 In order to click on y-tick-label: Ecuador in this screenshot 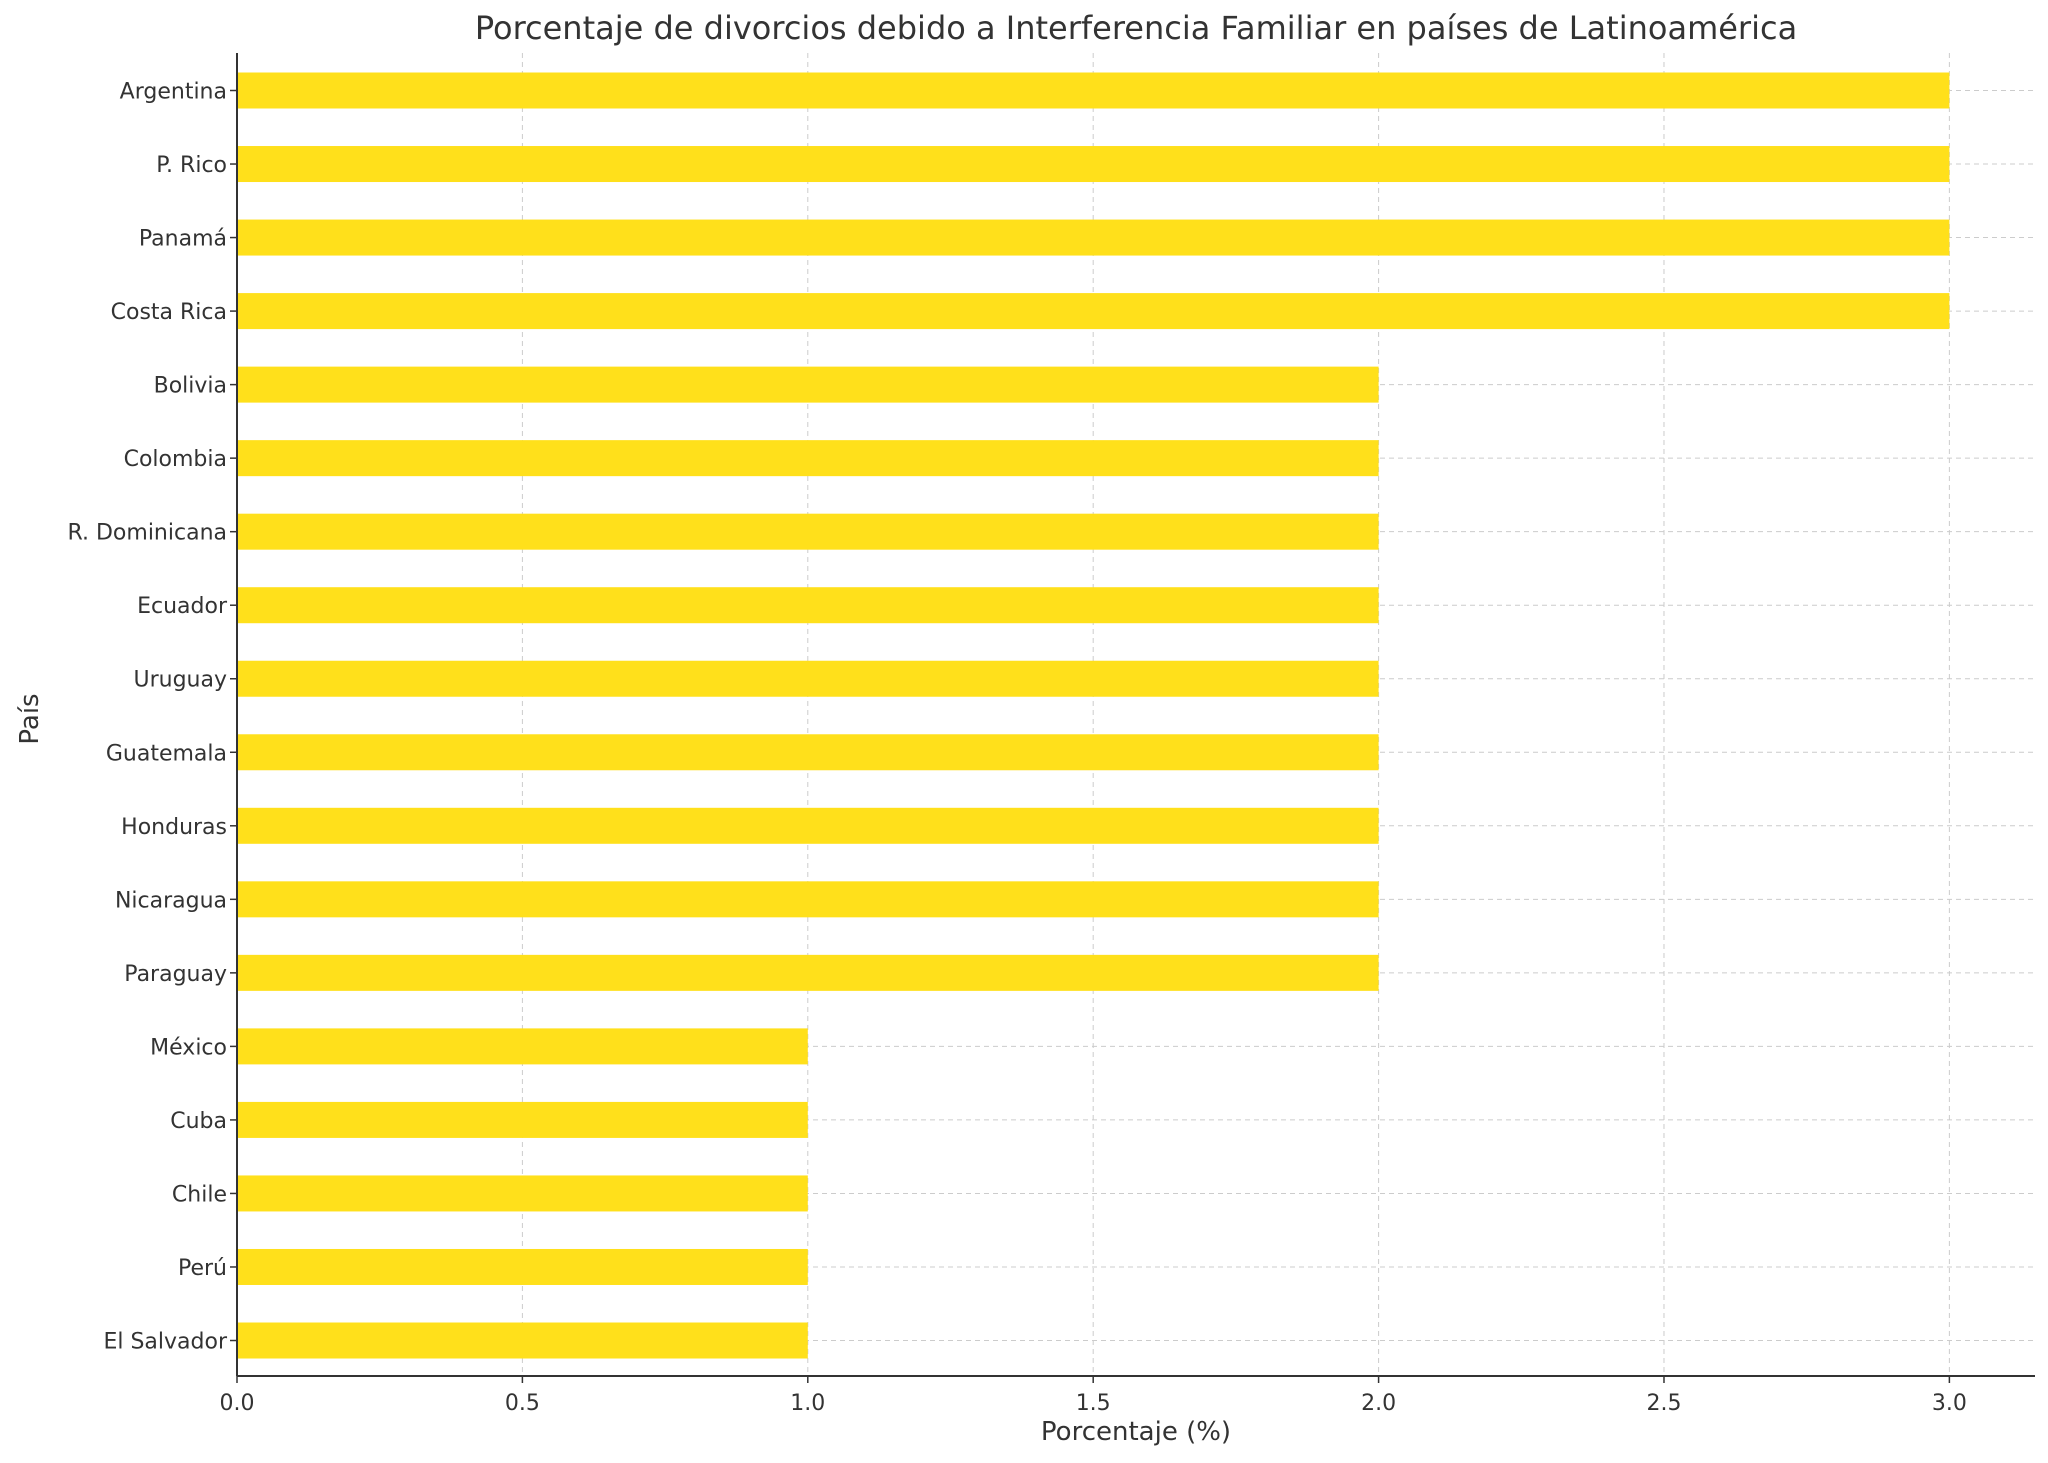, I will do `click(182, 606)`.